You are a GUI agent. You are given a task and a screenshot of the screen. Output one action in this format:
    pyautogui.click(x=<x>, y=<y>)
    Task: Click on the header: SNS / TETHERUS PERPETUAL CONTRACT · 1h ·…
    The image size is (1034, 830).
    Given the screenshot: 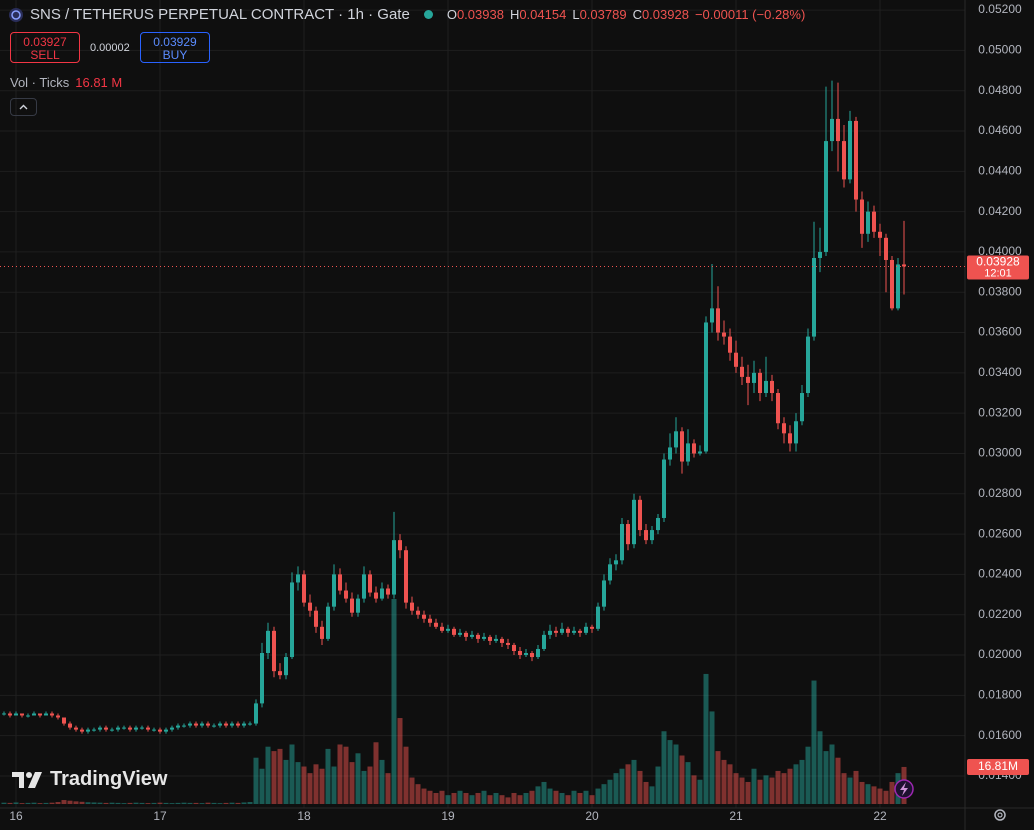 What is the action you would take?
    pyautogui.click(x=406, y=14)
    